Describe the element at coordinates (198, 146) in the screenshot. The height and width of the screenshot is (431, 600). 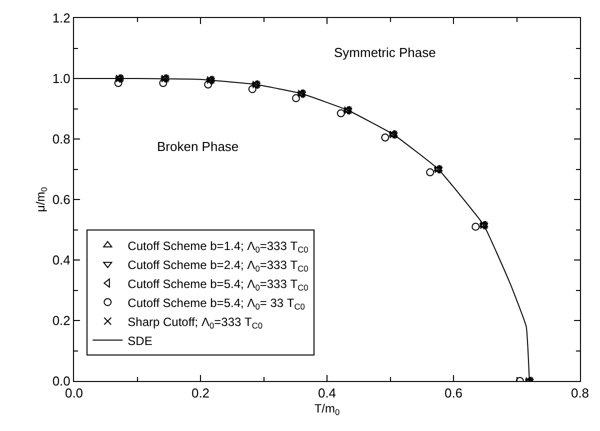
I see `annotation: Broken Phase` at that location.